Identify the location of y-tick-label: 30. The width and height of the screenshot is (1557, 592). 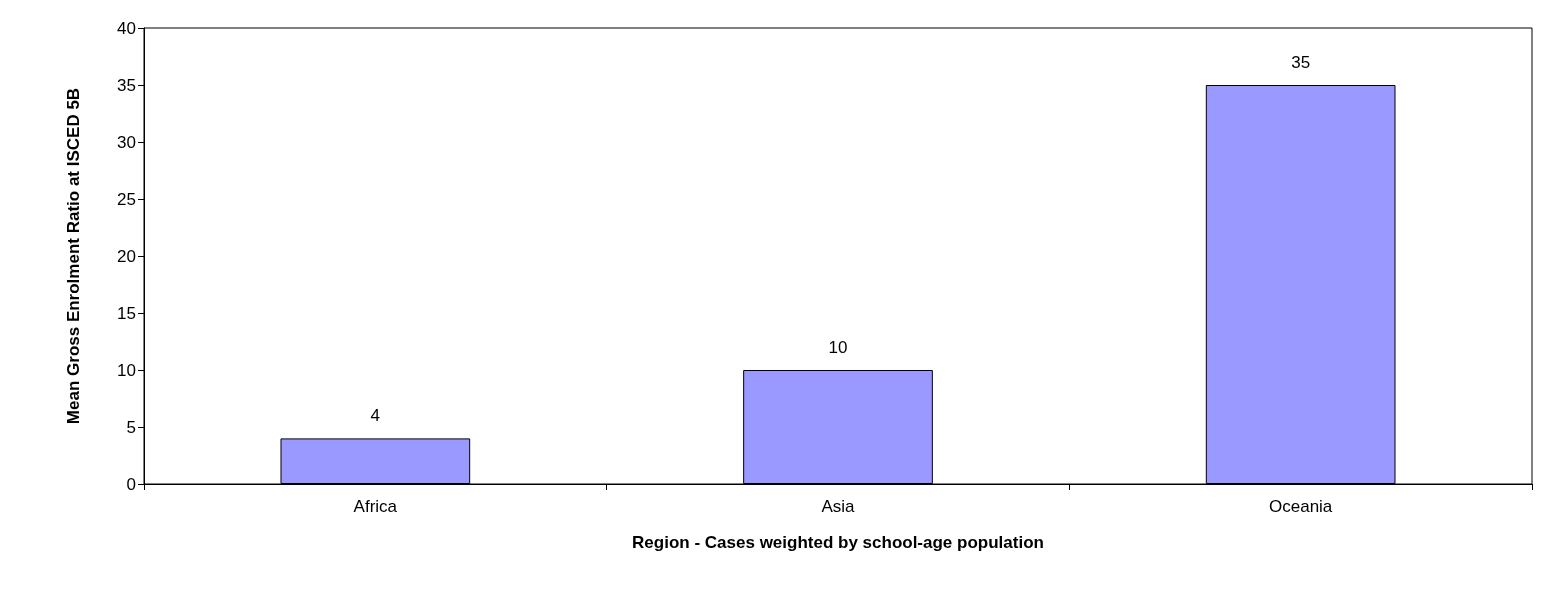
(126, 142).